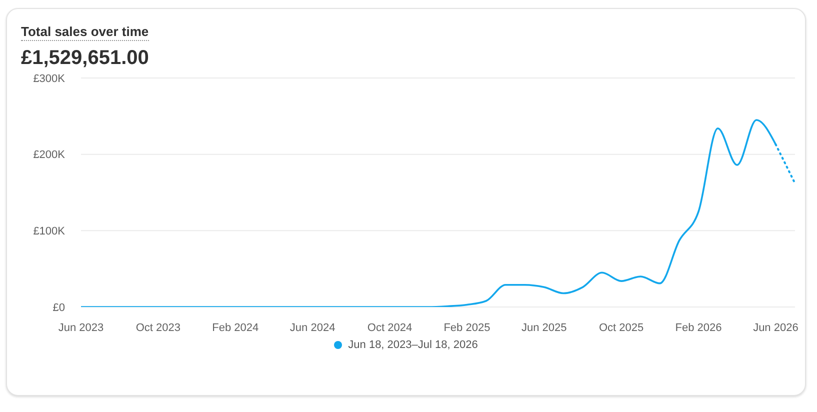 The width and height of the screenshot is (817, 412). Describe the element at coordinates (698, 328) in the screenshot. I see `x-tick-label: Feb 2026` at that location.